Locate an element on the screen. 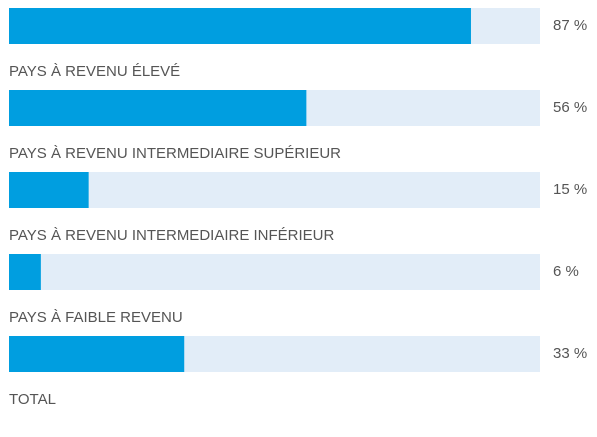  value-label: 15 % is located at coordinates (570, 189).